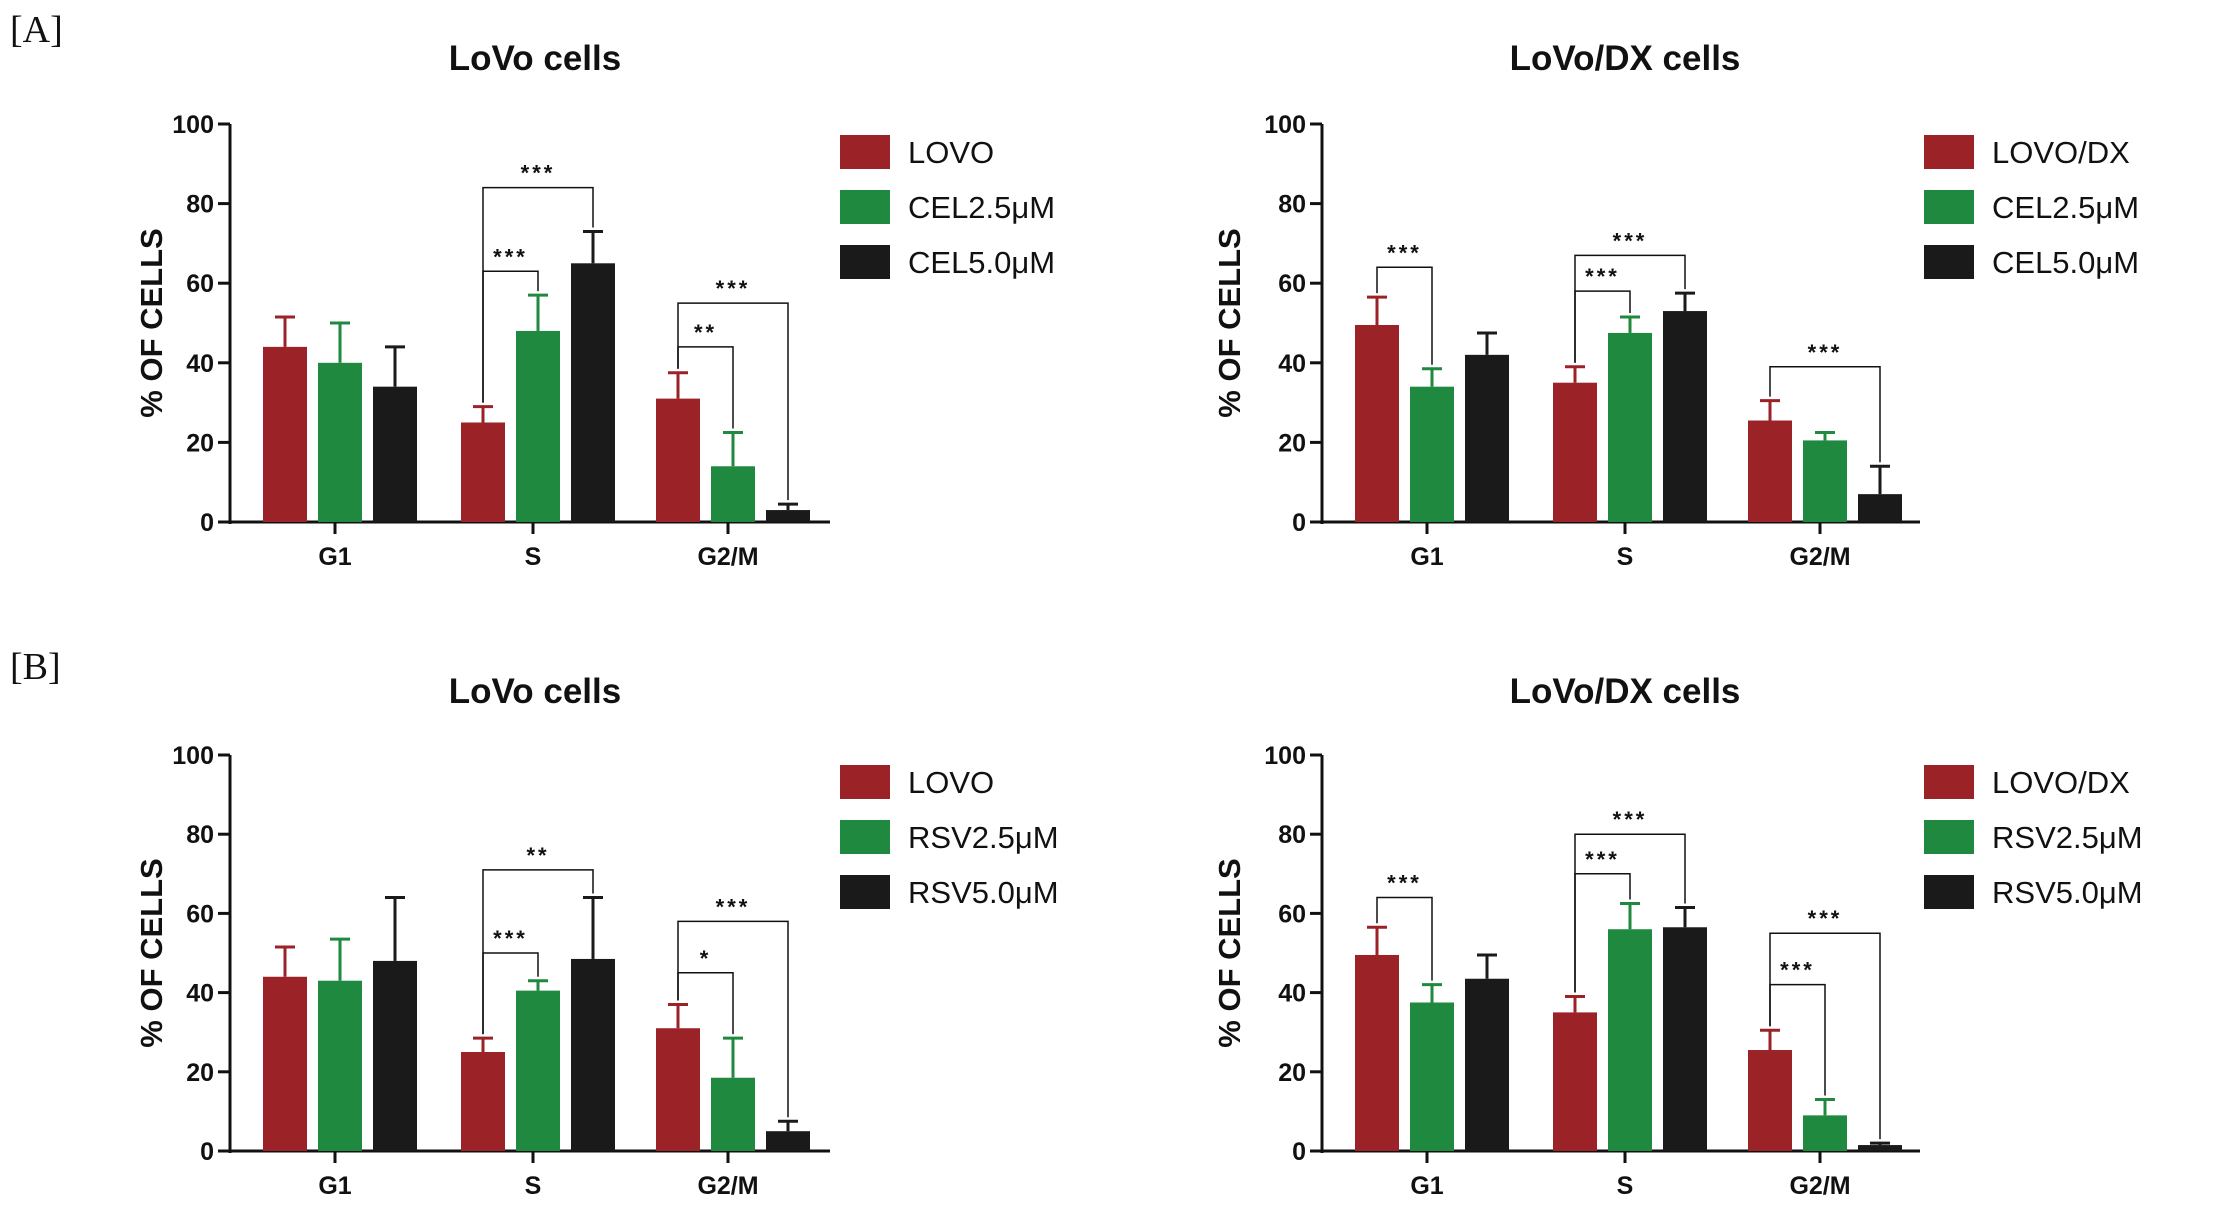  Describe the element at coordinates (2061, 152) in the screenshot. I see `legend-label: LOVO/DX` at that location.